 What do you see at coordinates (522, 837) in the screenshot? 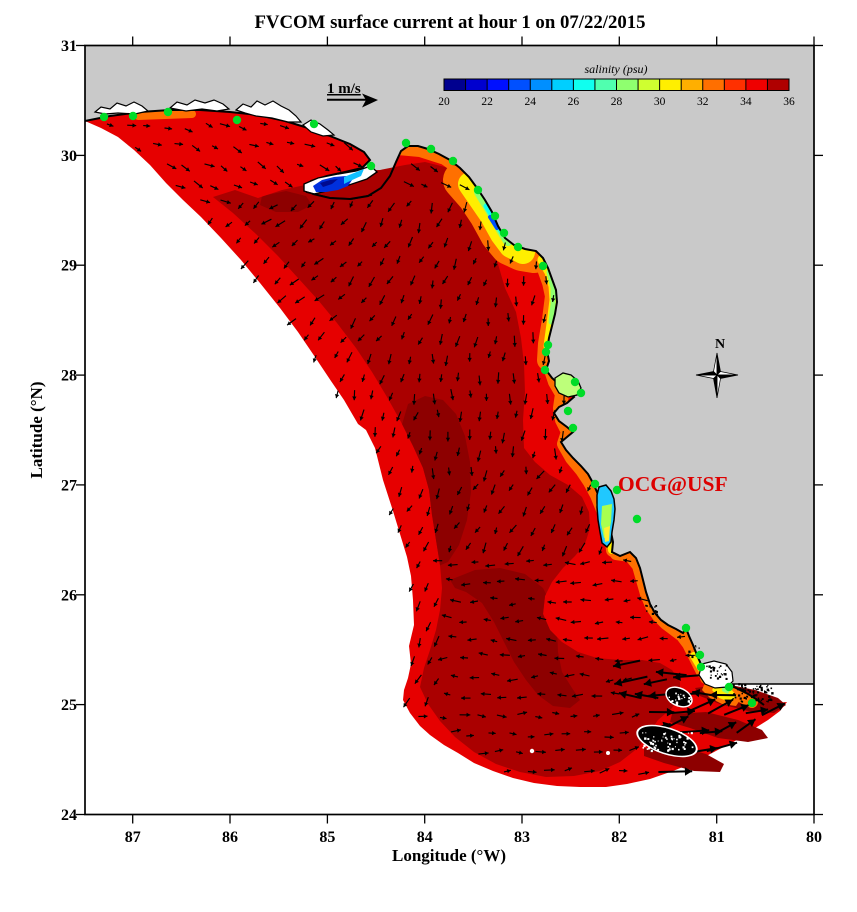
I see `svg-text: 83` at bounding box center [522, 837].